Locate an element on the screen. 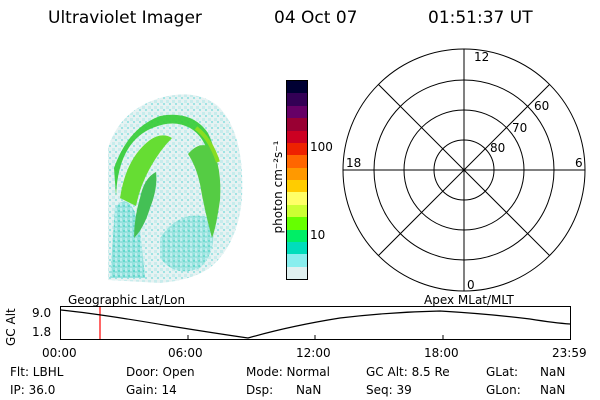  status-door: Door: Open is located at coordinates (160, 372).